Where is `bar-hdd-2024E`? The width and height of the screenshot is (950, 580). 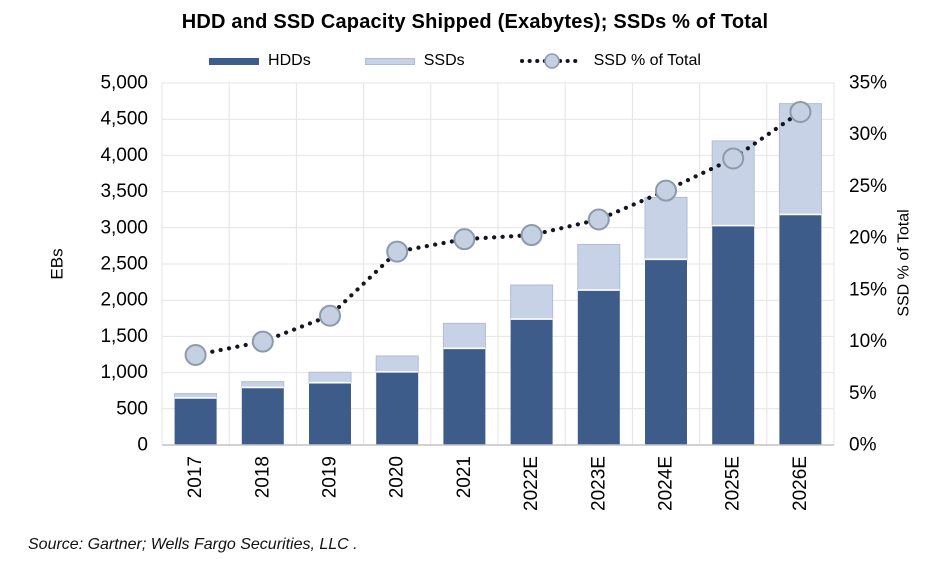
bar-hdd-2024E is located at coordinates (666, 352).